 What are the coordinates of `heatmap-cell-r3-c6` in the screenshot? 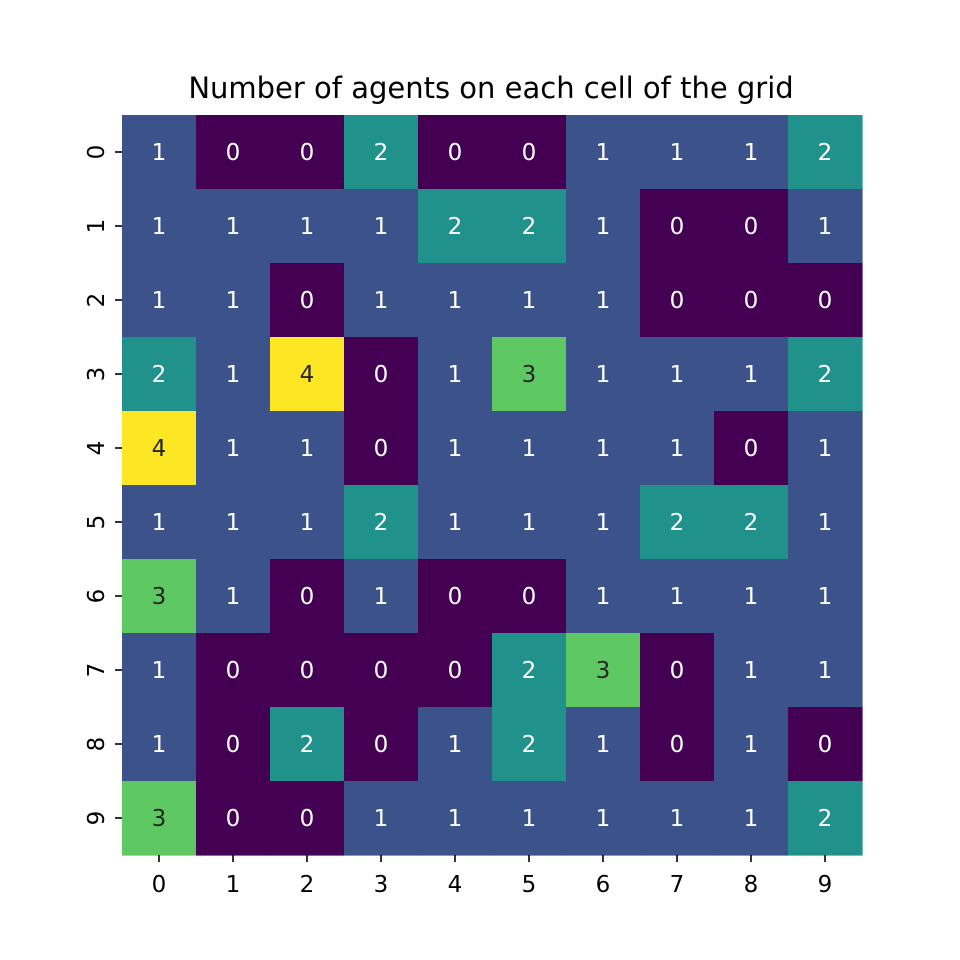 It's located at (603, 374).